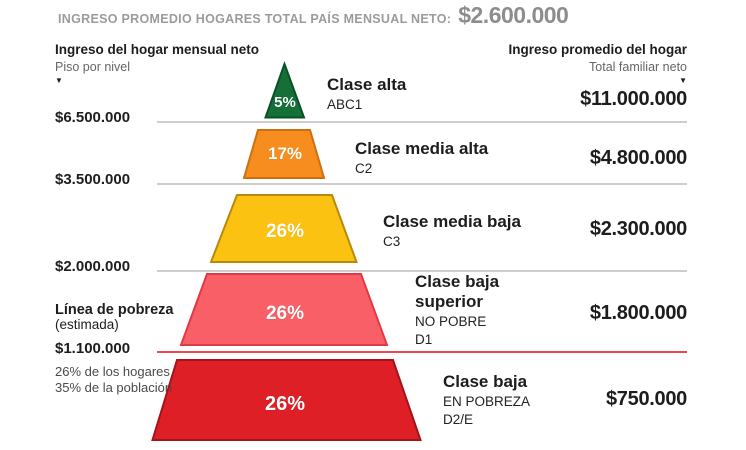 Image resolution: width=746 pixels, height=450 pixels. Describe the element at coordinates (638, 313) in the screenshot. I see `avg-income-value: $1.800.000` at that location.